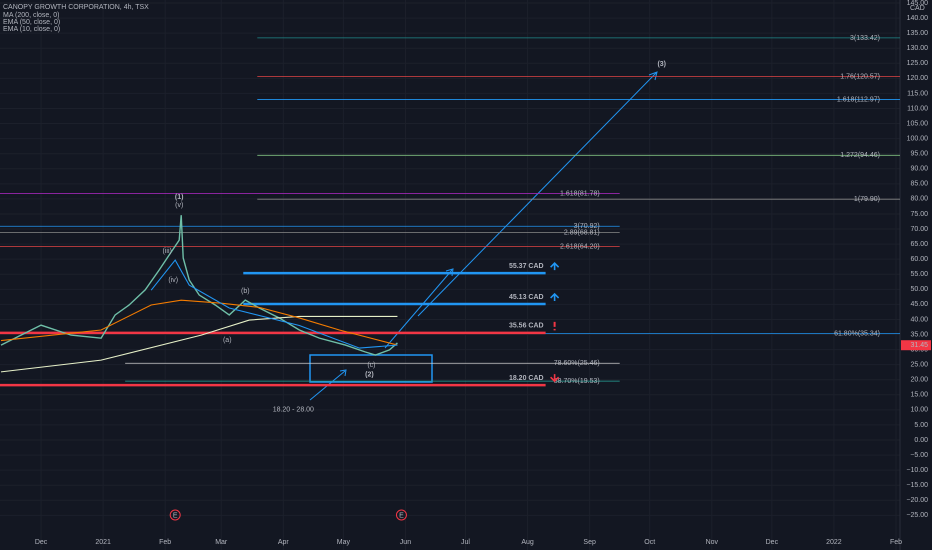 The image size is (932, 550). What do you see at coordinates (587, 226) in the screenshot?
I see `fib-label: 3(70.92)` at bounding box center [587, 226].